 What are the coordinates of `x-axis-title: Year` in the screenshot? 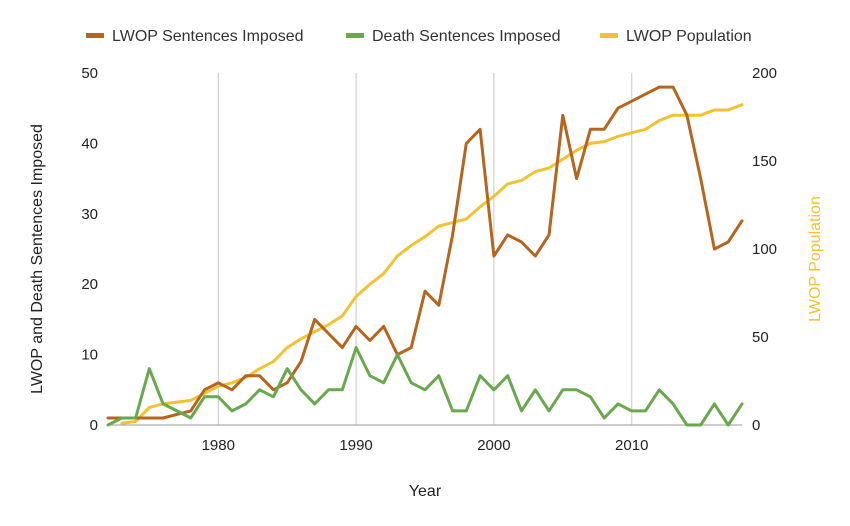 It's located at (425, 491).